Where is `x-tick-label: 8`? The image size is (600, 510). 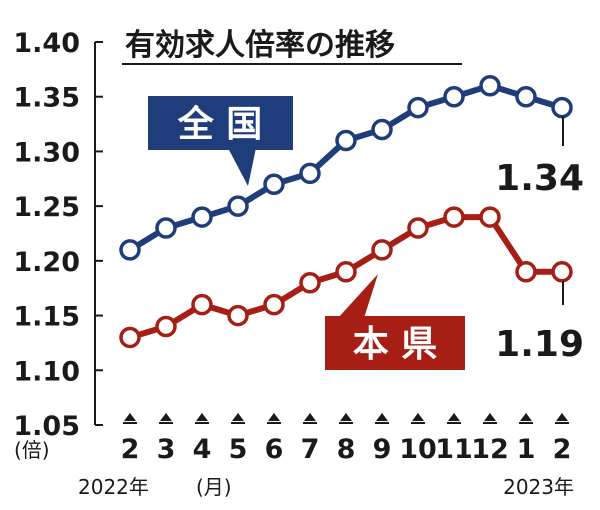 x-tick-label: 8 is located at coordinates (346, 449).